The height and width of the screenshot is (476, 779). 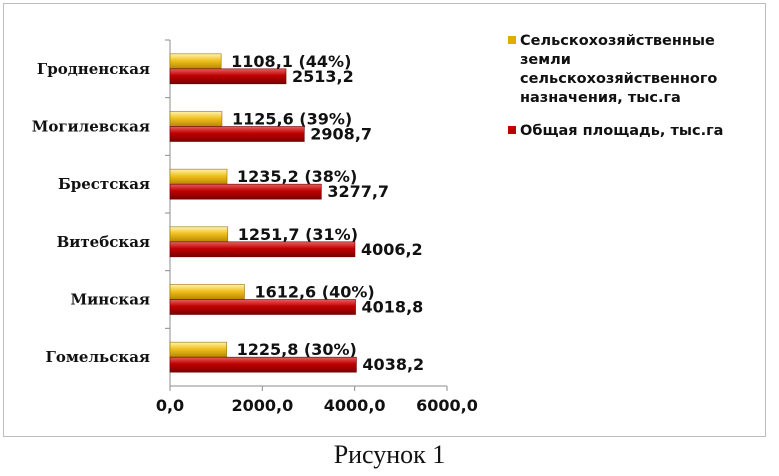 What do you see at coordinates (298, 234) in the screenshot?
I see `data-label: 1251,7 (31%)` at bounding box center [298, 234].